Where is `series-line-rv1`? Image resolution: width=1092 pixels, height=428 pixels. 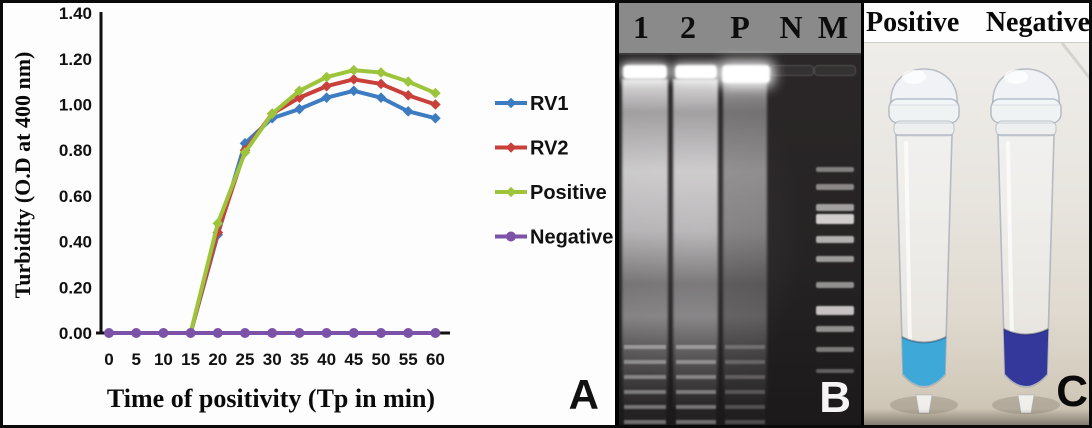 series-line-rv1 is located at coordinates (312, 211).